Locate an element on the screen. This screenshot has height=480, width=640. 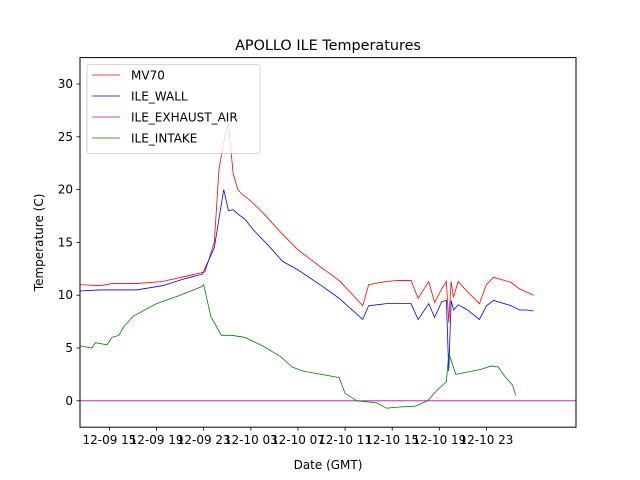
legend-label: ILE_EXHAUST_AIR is located at coordinates (184, 118).